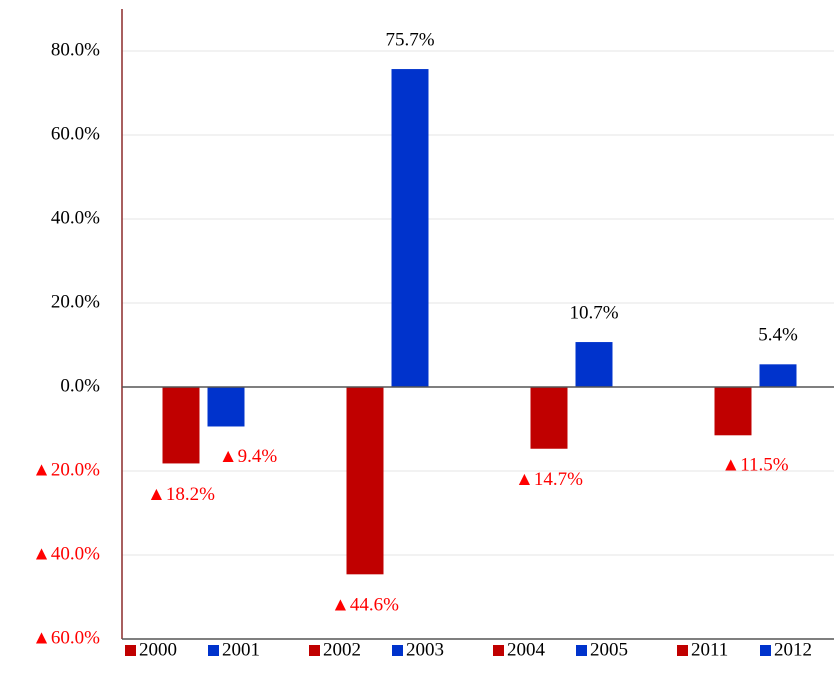  What do you see at coordinates (342, 649) in the screenshot?
I see `legend-label: 2002` at bounding box center [342, 649].